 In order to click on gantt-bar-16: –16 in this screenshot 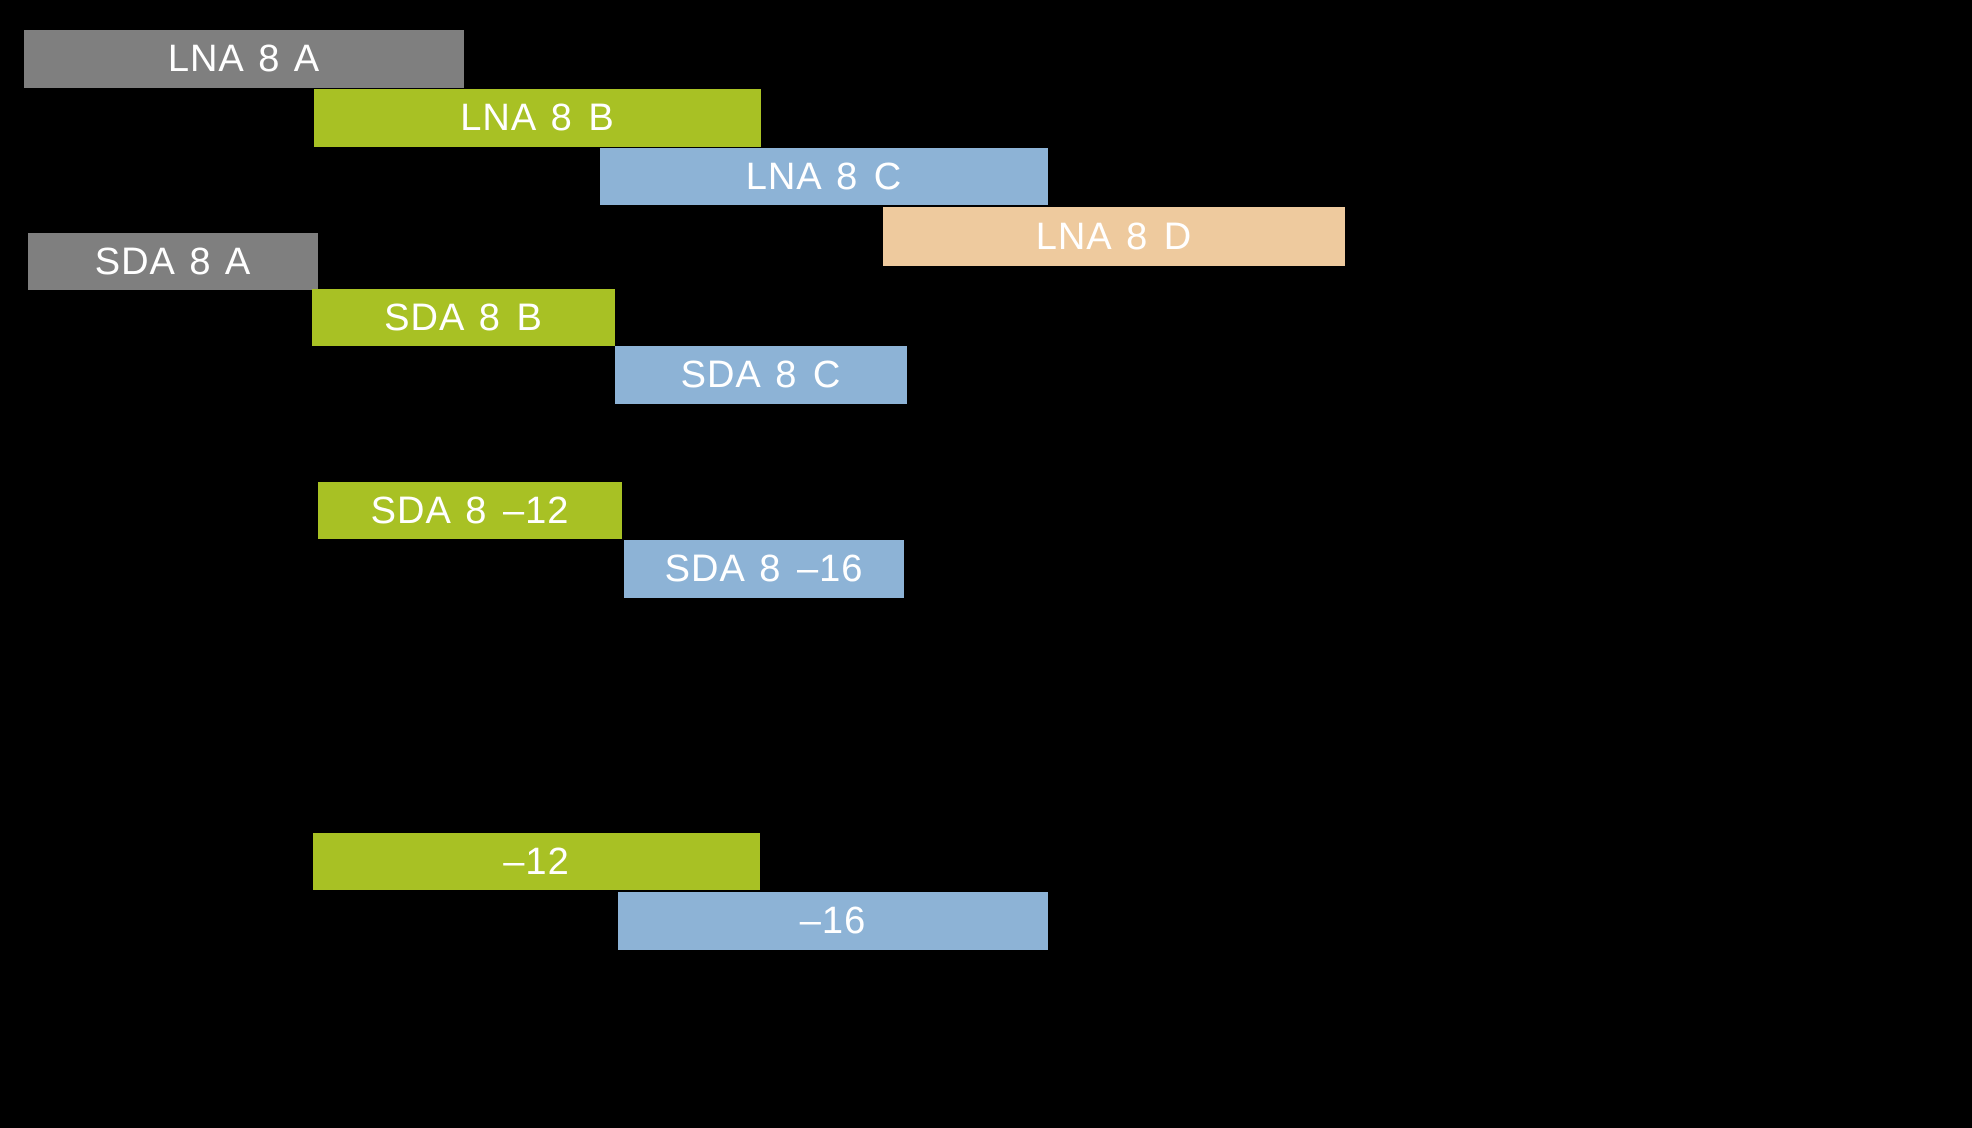, I will do `click(833, 921)`.